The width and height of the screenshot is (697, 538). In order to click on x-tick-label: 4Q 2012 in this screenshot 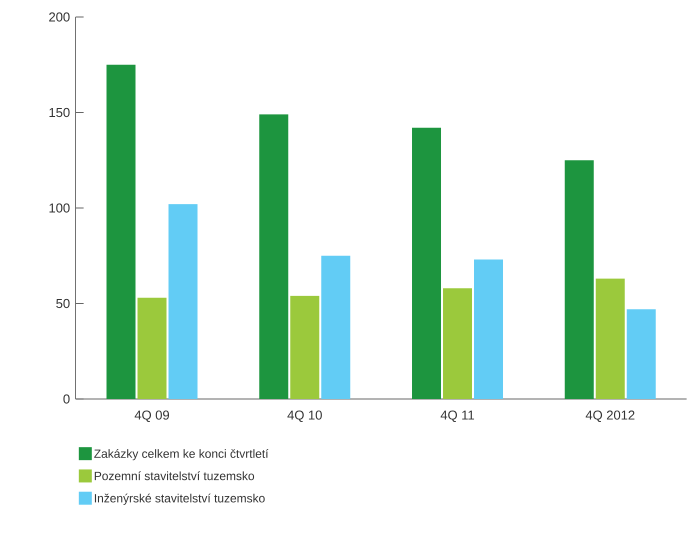, I will do `click(610, 416)`.